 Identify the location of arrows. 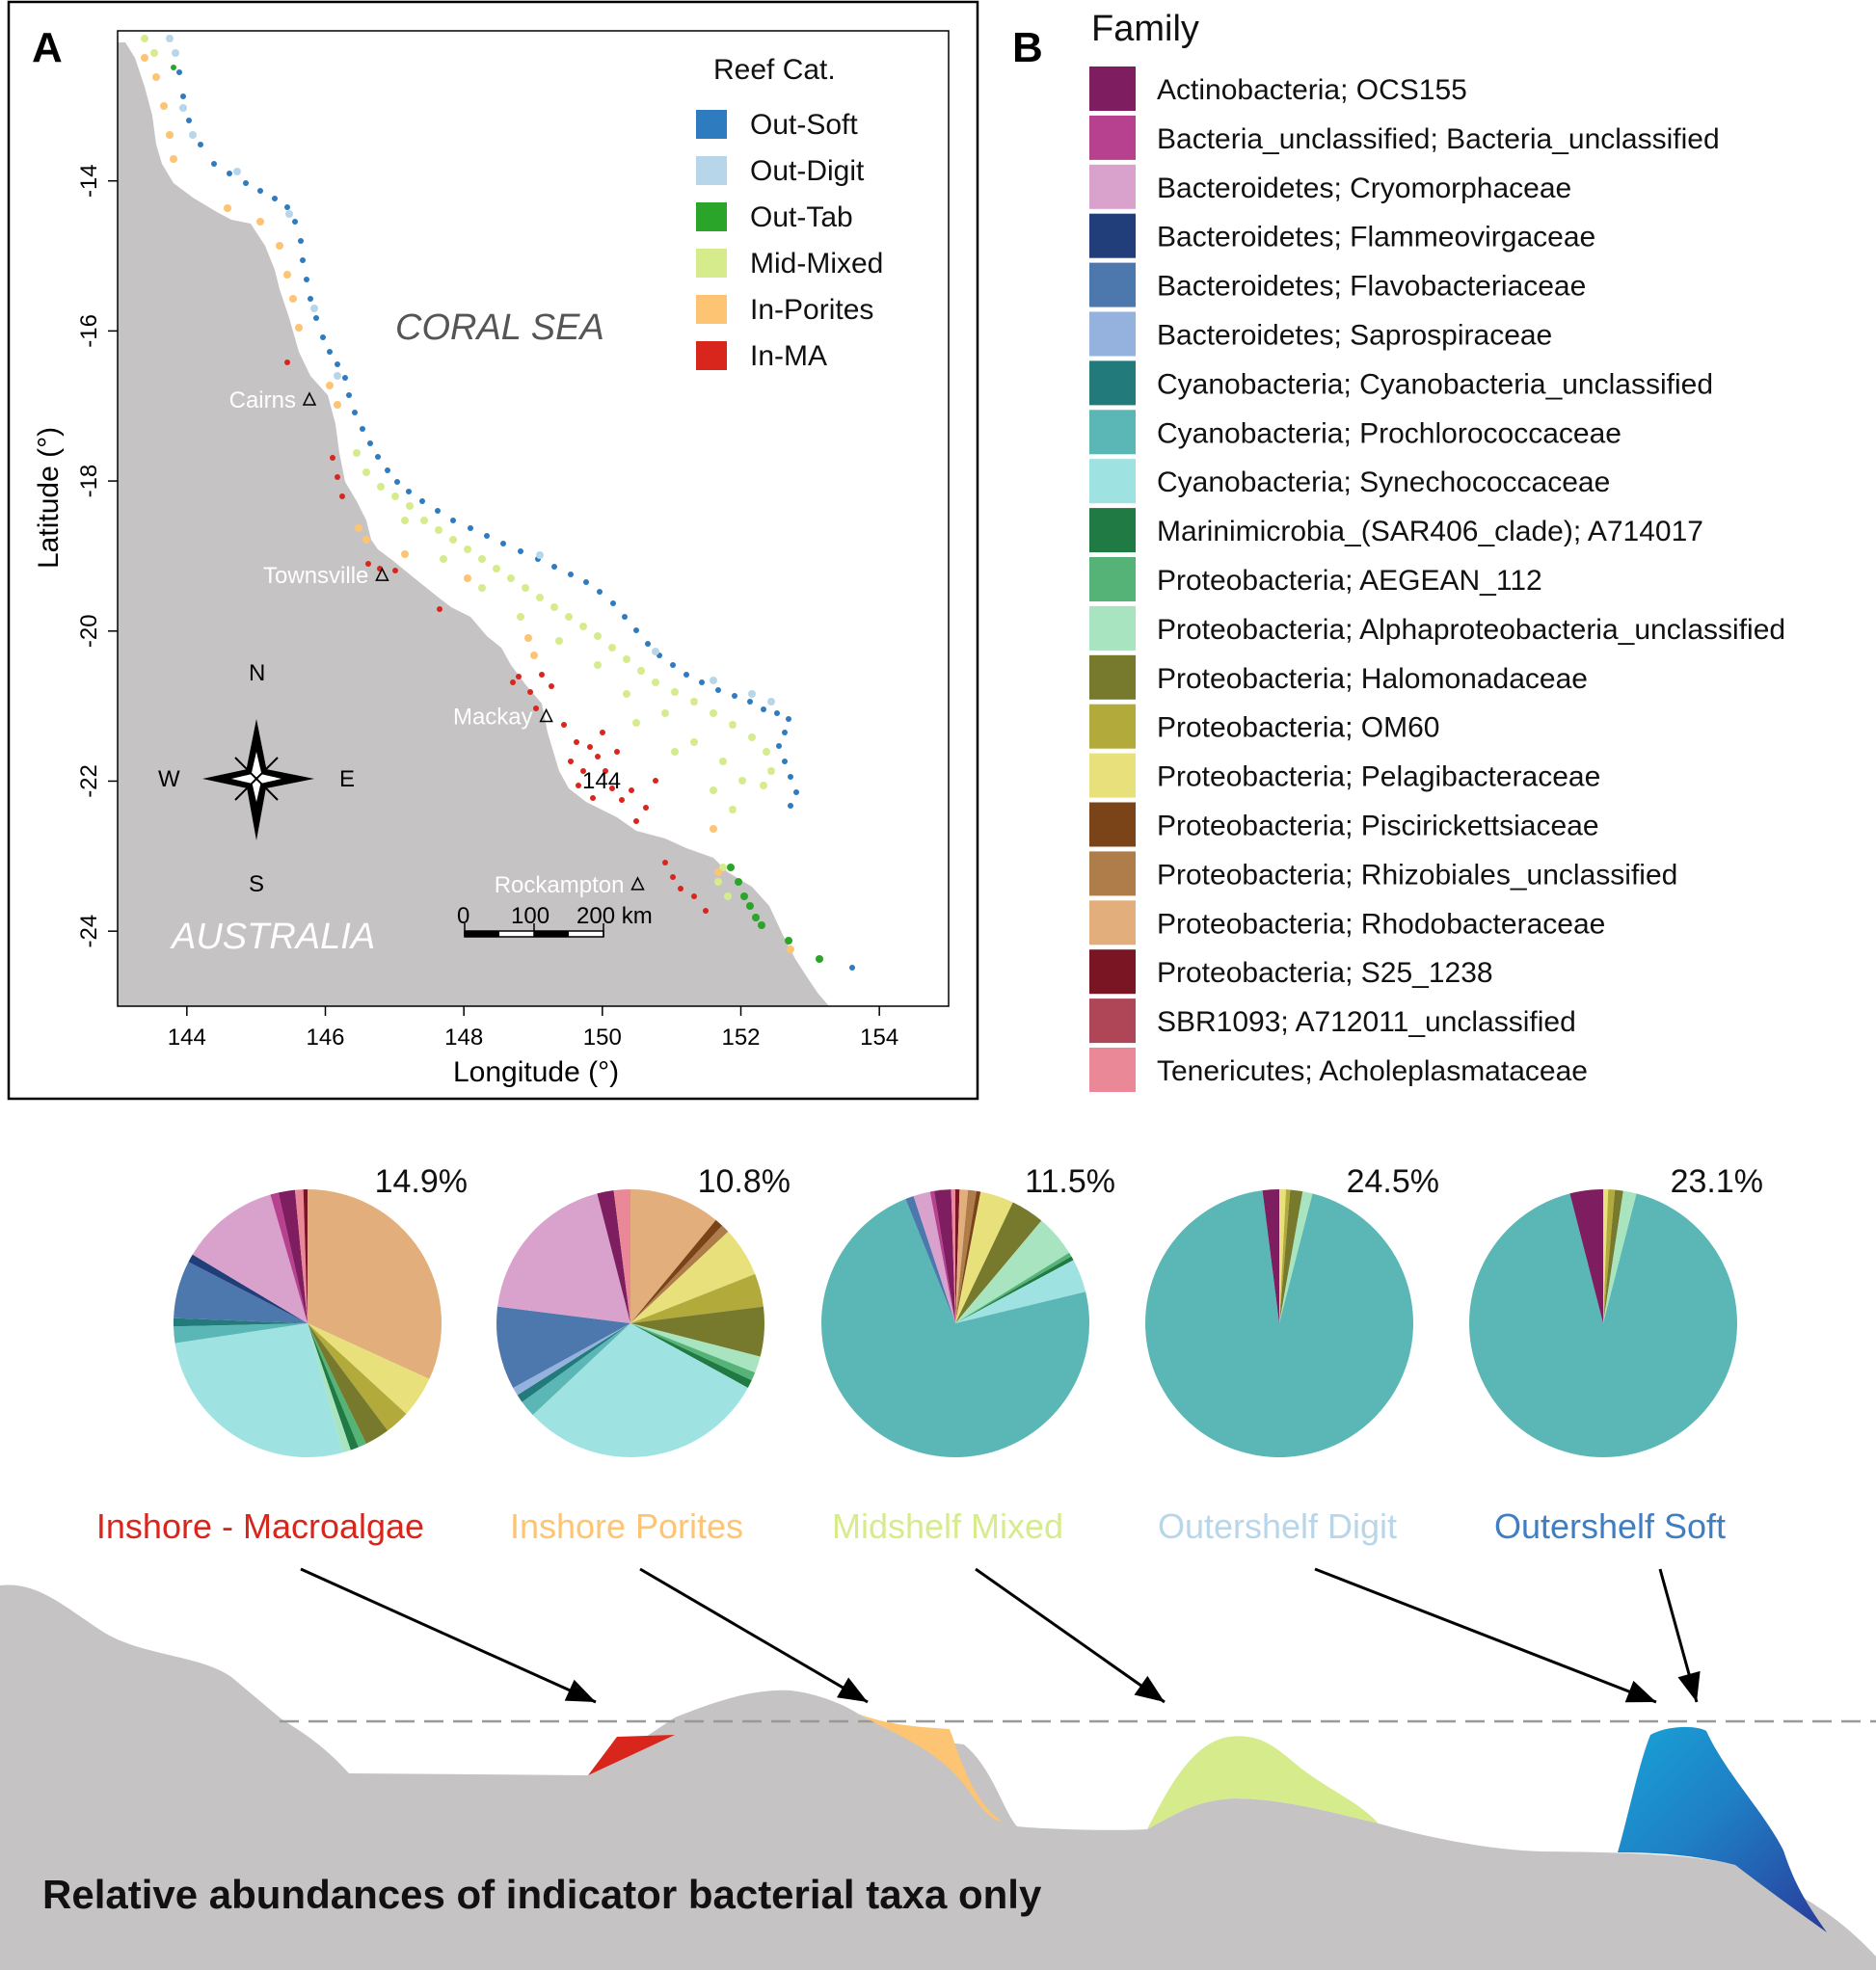
(1000, 1635).